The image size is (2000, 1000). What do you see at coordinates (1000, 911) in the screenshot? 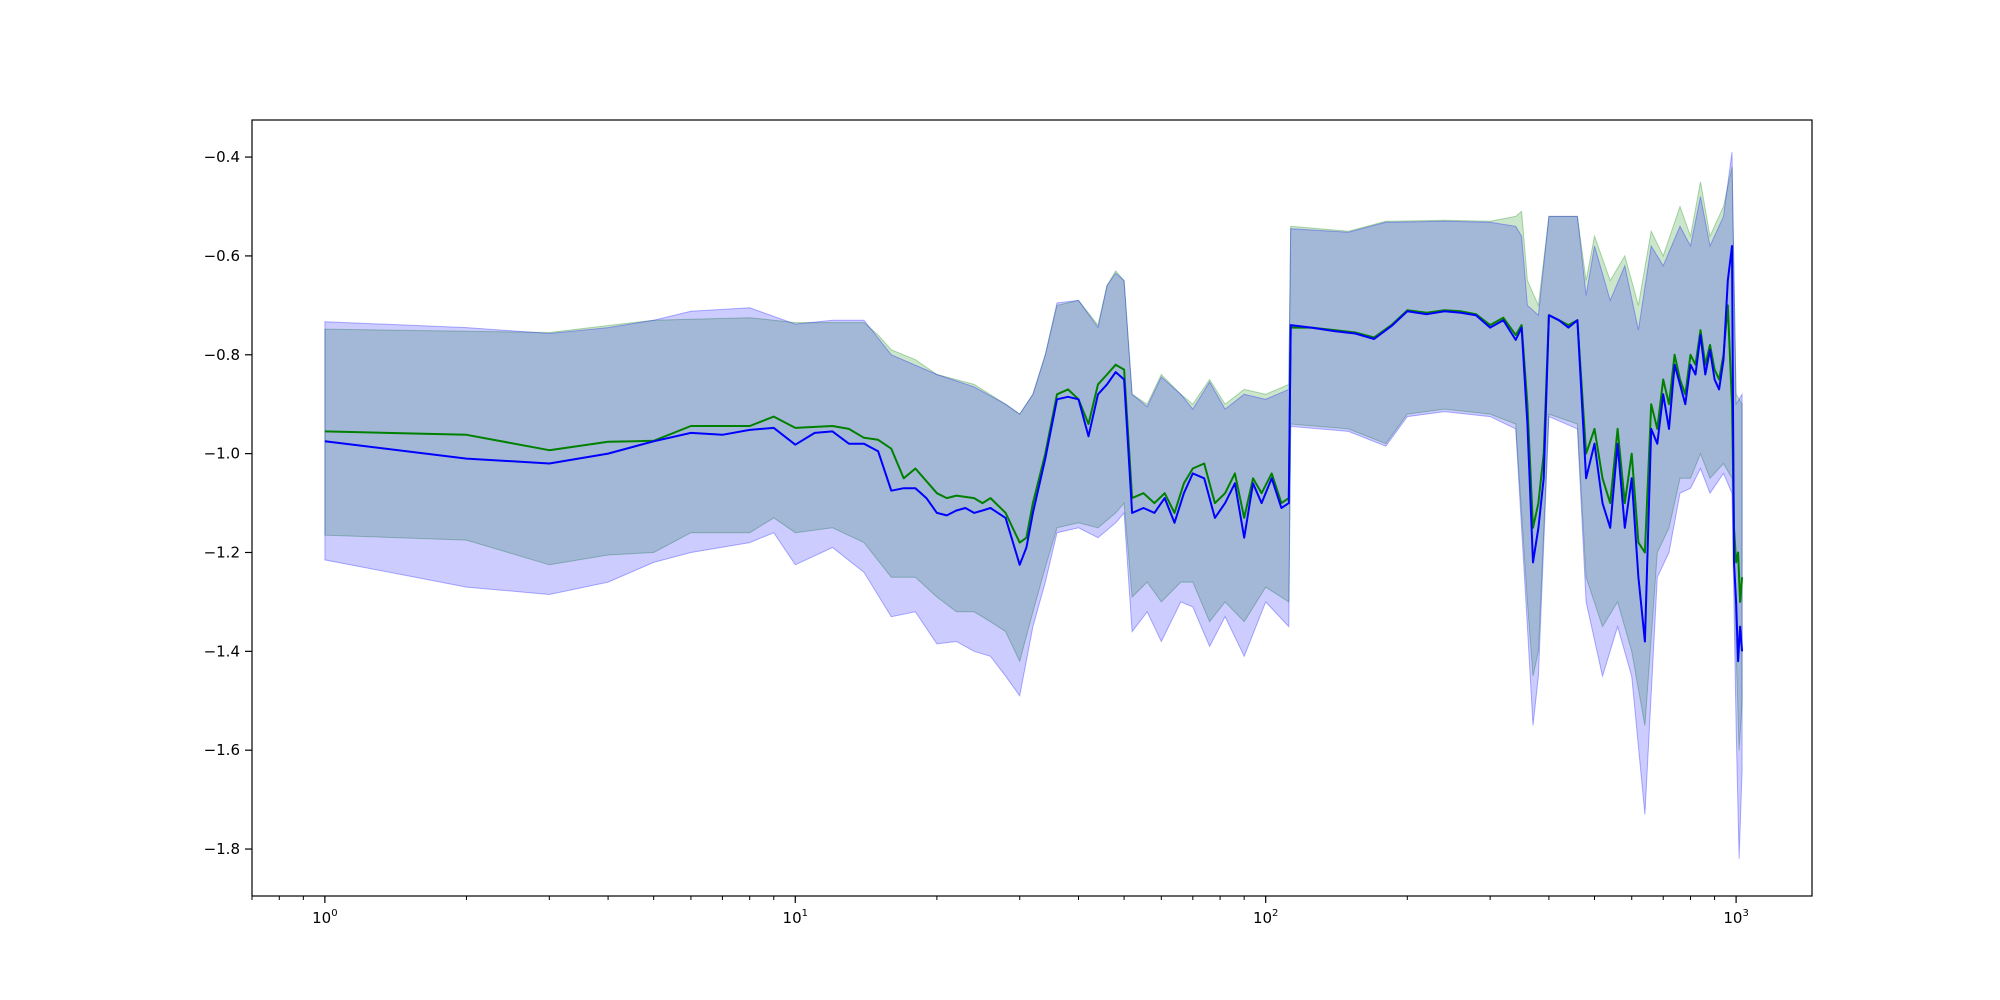
I see `x-axis: 10⁰ 10¹ 10² 10³` at bounding box center [1000, 911].